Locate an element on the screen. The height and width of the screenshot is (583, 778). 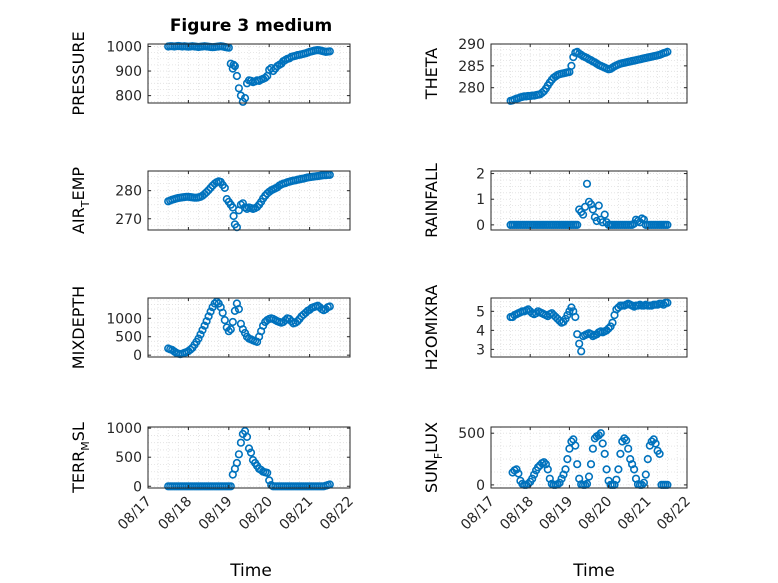
y-axis-label: H2OMIXRA is located at coordinates (431, 328).